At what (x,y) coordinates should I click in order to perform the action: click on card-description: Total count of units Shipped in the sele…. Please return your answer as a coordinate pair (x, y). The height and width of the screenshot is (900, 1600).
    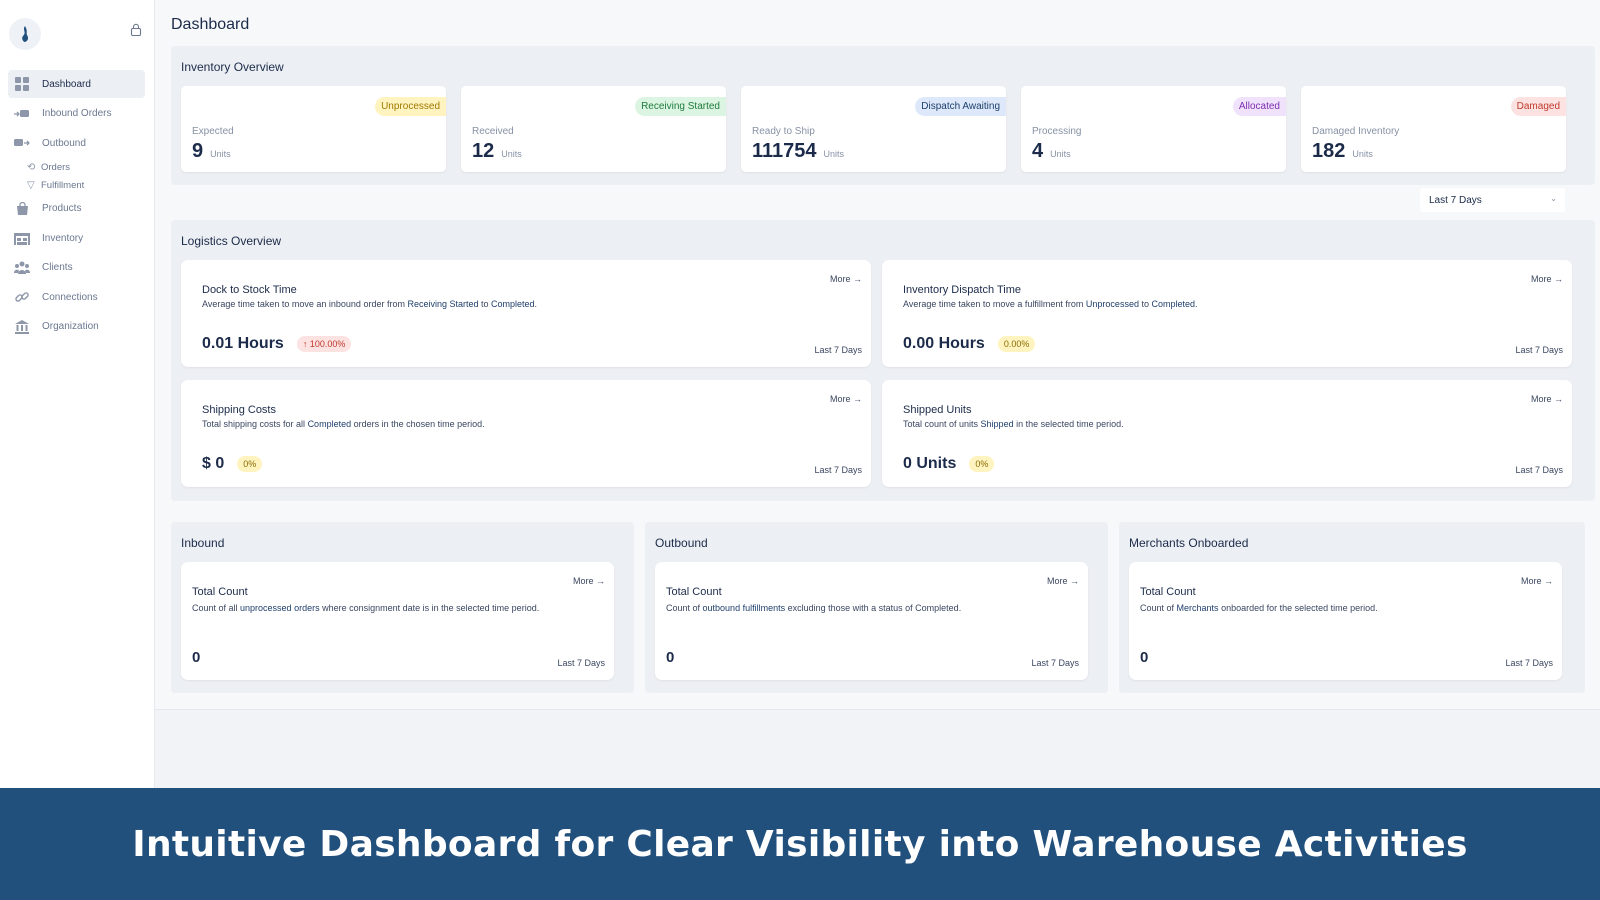
    Looking at the image, I should click on (1013, 424).